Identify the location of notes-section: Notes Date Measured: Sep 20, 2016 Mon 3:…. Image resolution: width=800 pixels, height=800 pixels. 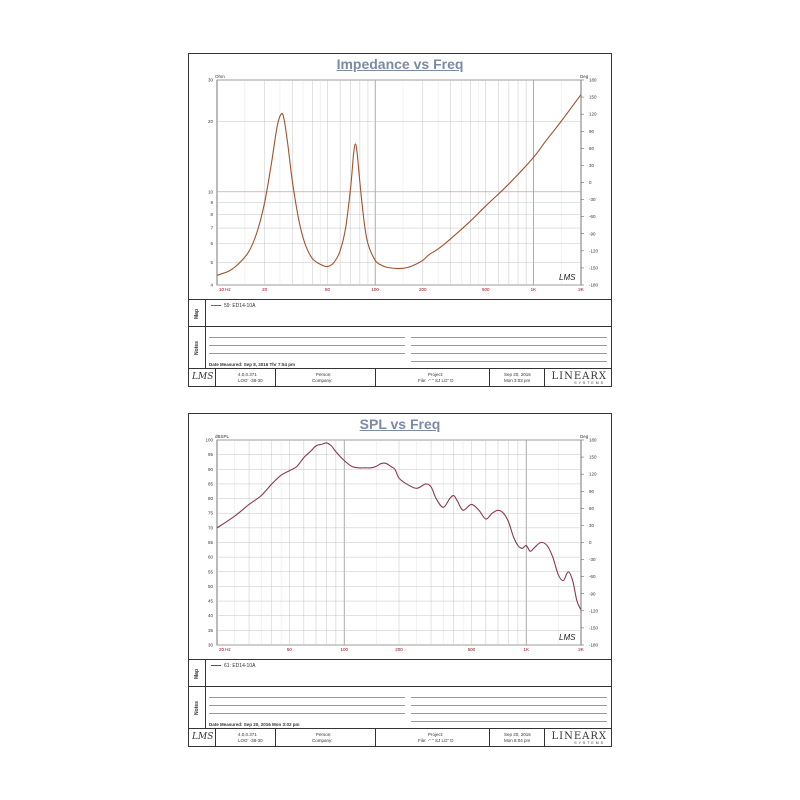
(400, 707).